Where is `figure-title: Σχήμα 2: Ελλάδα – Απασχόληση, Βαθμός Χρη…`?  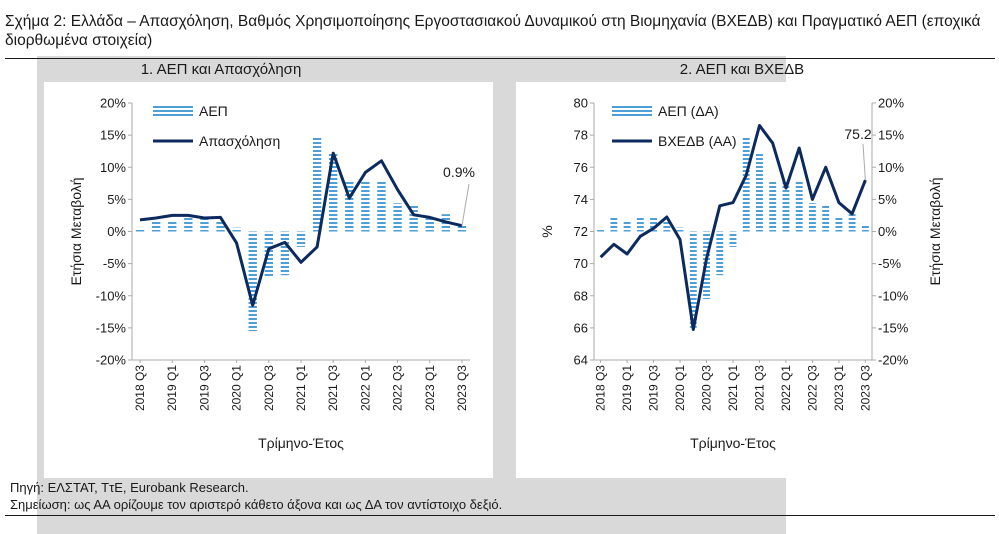
figure-title: Σχήμα 2: Ελλάδα – Απασχόληση, Βαθμός Χρη… is located at coordinates (493, 31).